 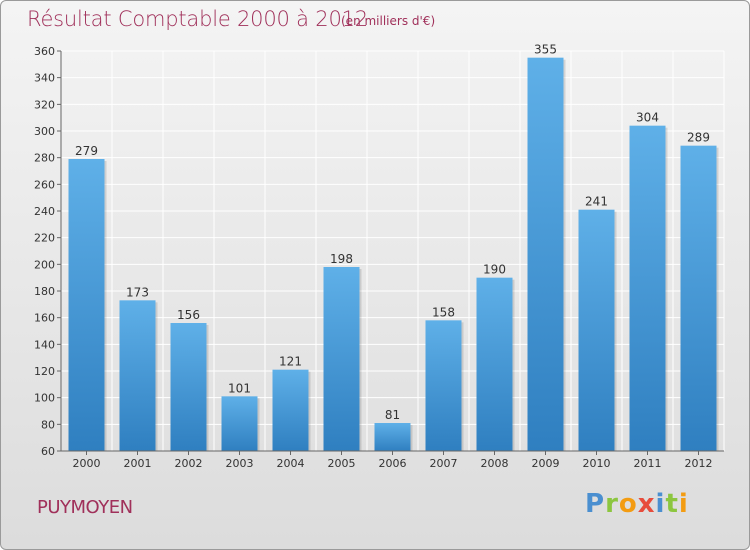 What do you see at coordinates (393, 463) in the screenshot?
I see `x-tick-label: 2006` at bounding box center [393, 463].